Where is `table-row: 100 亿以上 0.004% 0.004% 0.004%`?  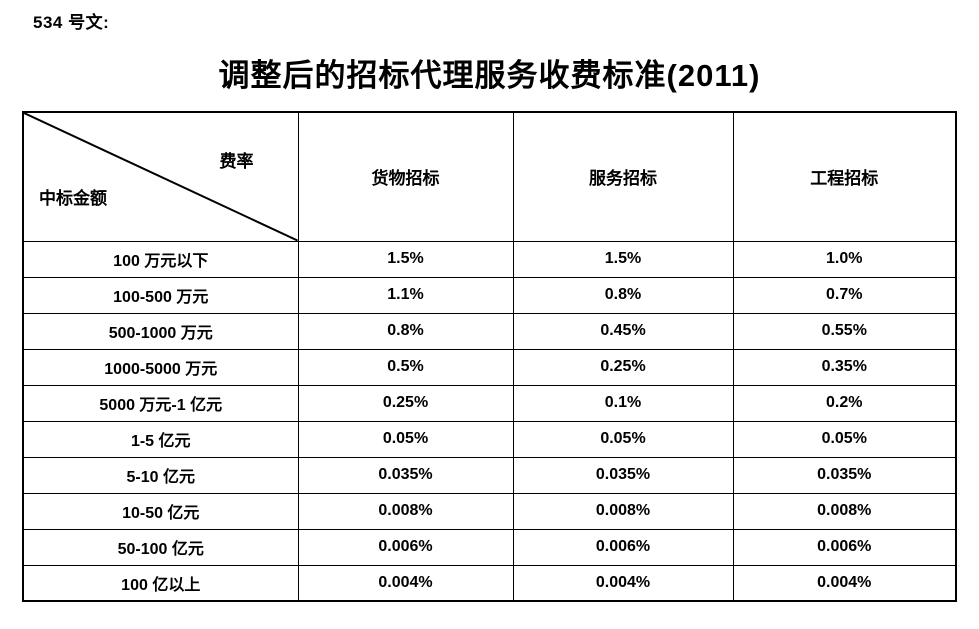 table-row: 100 亿以上 0.004% 0.004% 0.004% is located at coordinates (489, 583).